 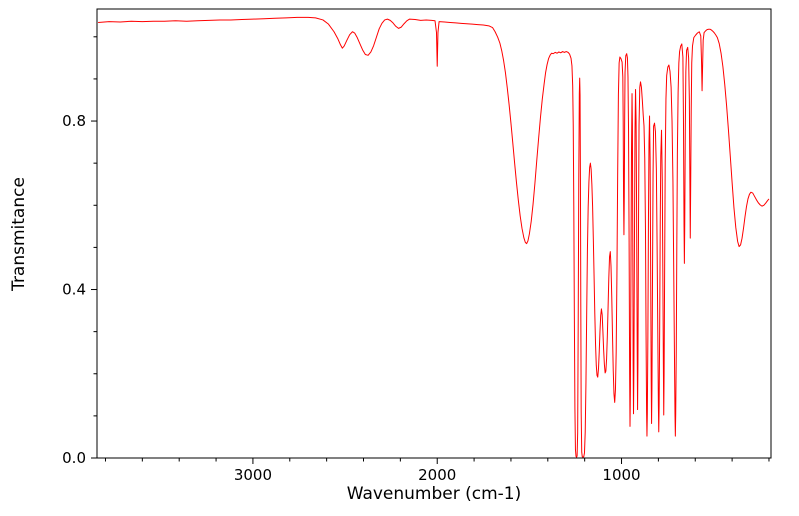 I want to click on x-axis-label: Wavenumber (cm-1), so click(x=434, y=494).